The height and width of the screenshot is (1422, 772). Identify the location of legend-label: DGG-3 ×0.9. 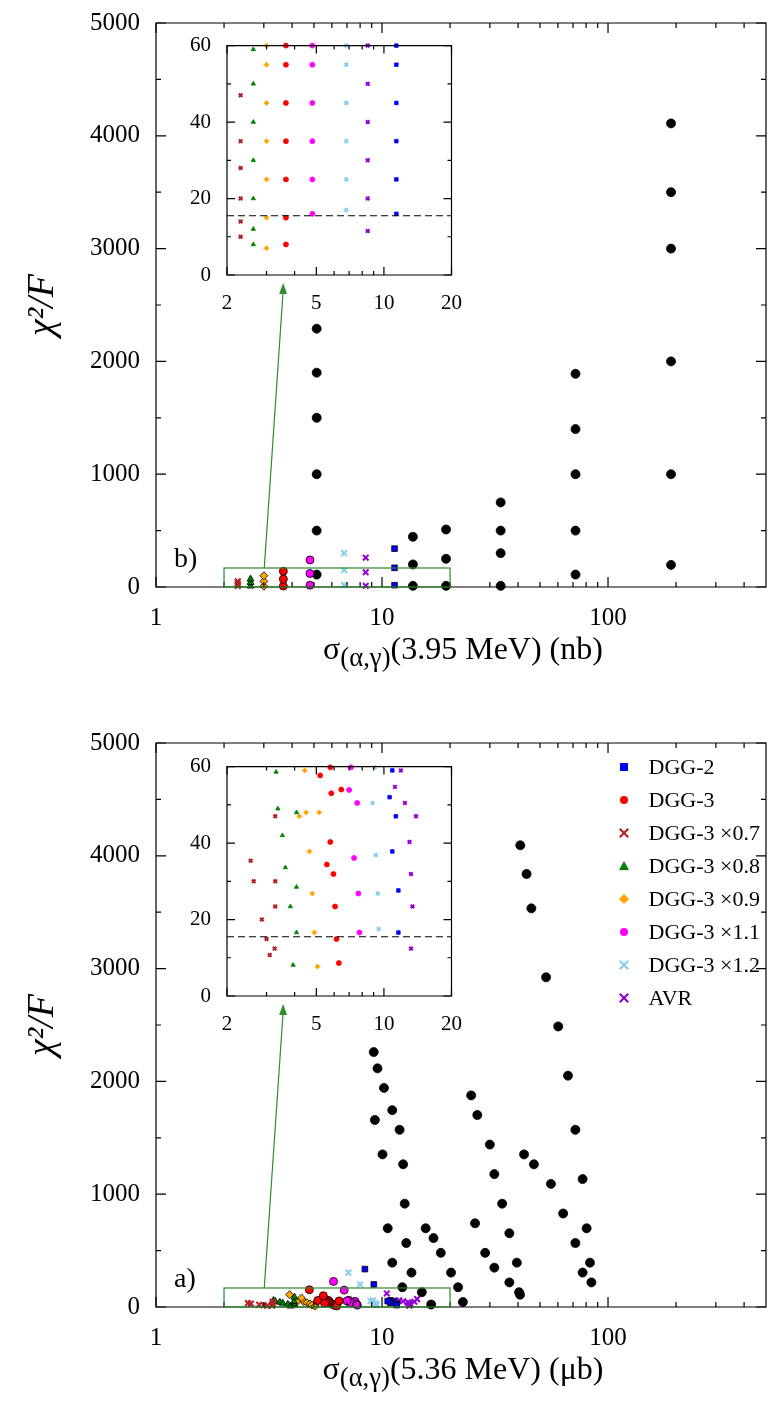
(704, 899).